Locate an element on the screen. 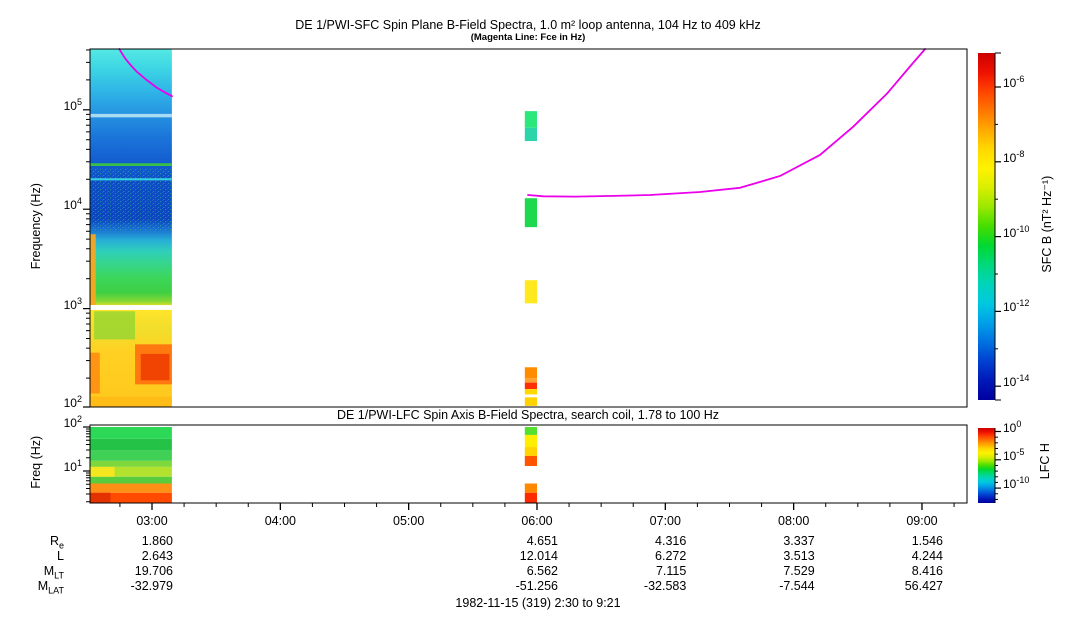 Image resolution: width=1083 pixels, height=620 pixels. sfc-colorbar-tick-label: 10⁻¹² is located at coordinates (1016, 306).